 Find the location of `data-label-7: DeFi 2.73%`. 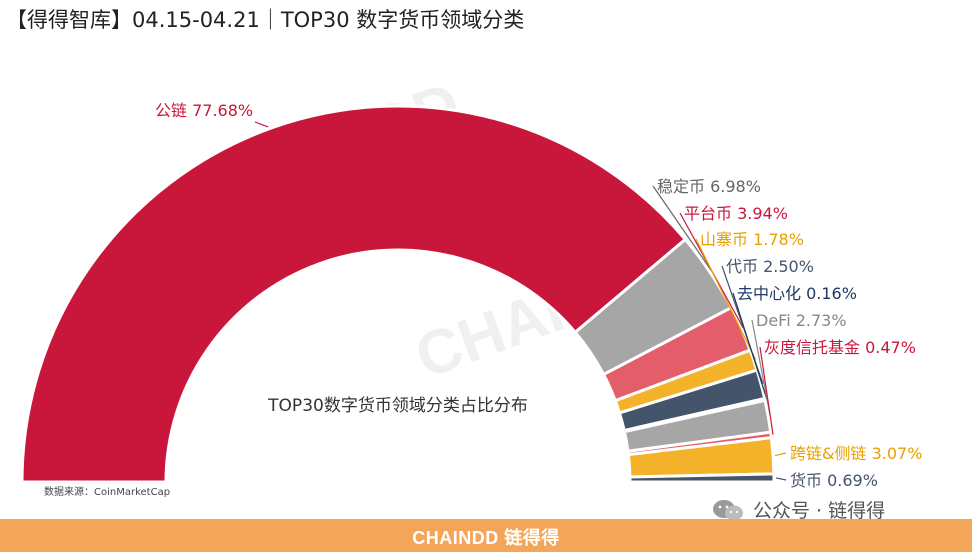

data-label-7: DeFi 2.73% is located at coordinates (801, 320).